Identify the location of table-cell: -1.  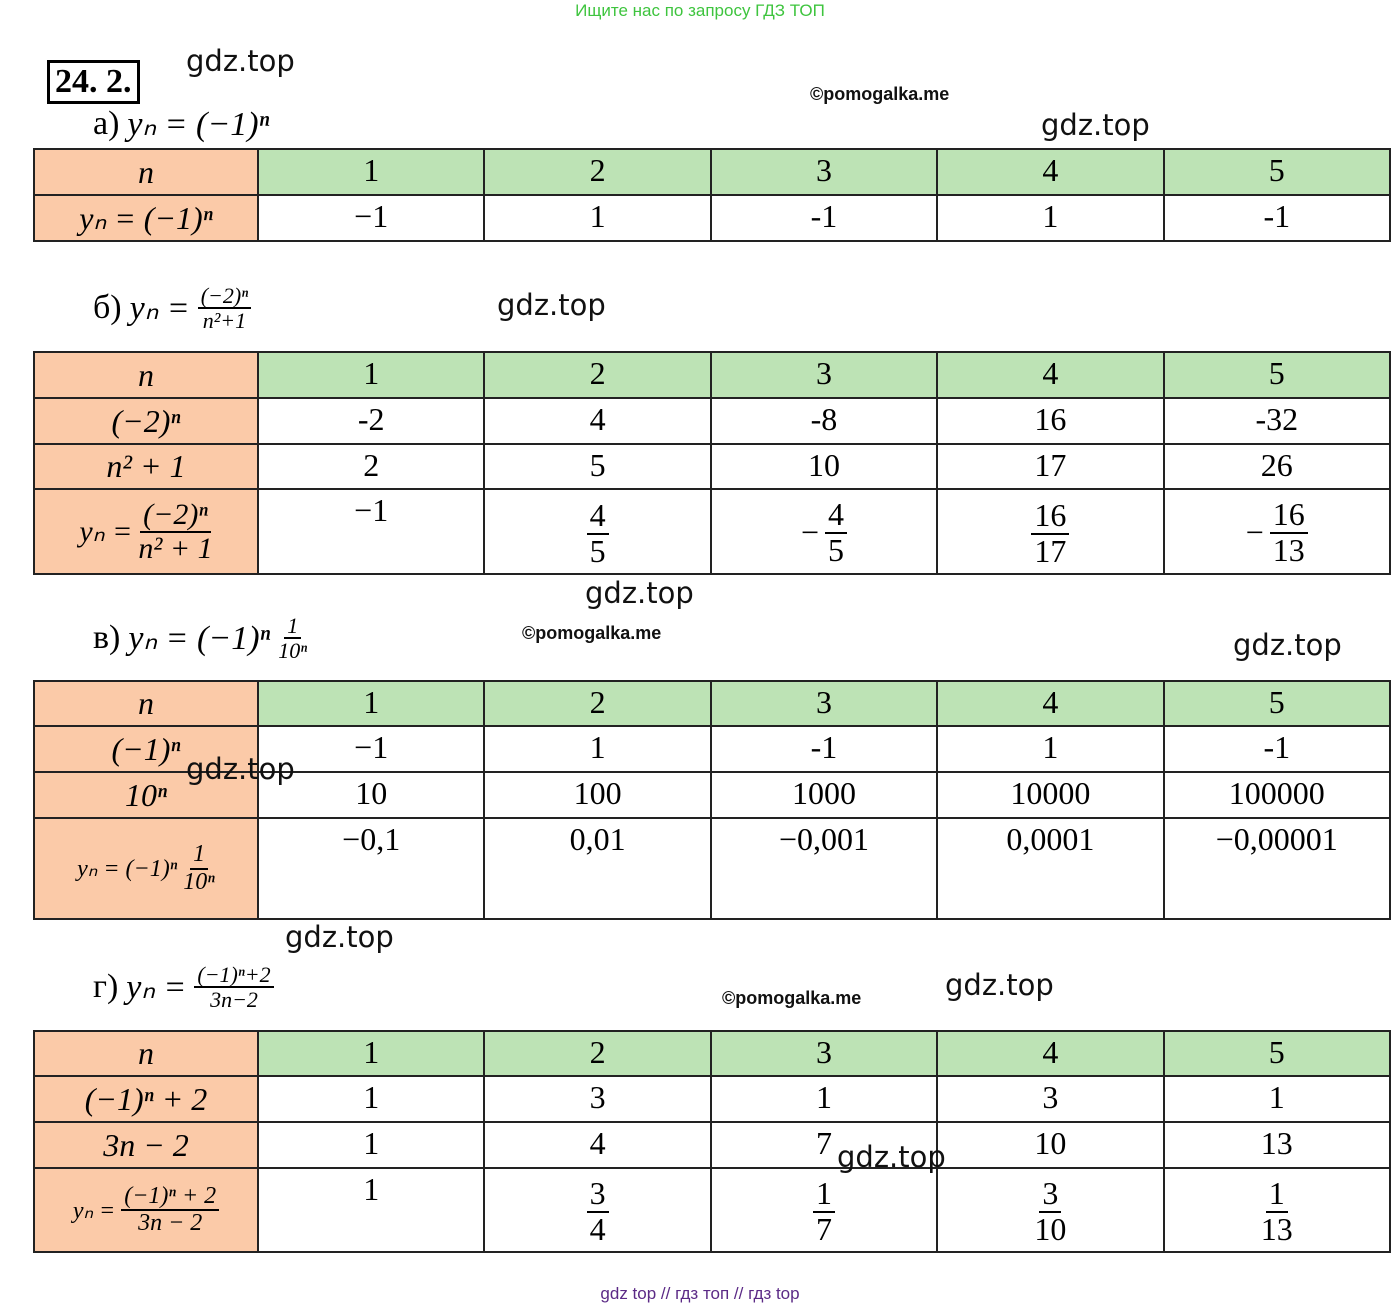
(1277, 749).